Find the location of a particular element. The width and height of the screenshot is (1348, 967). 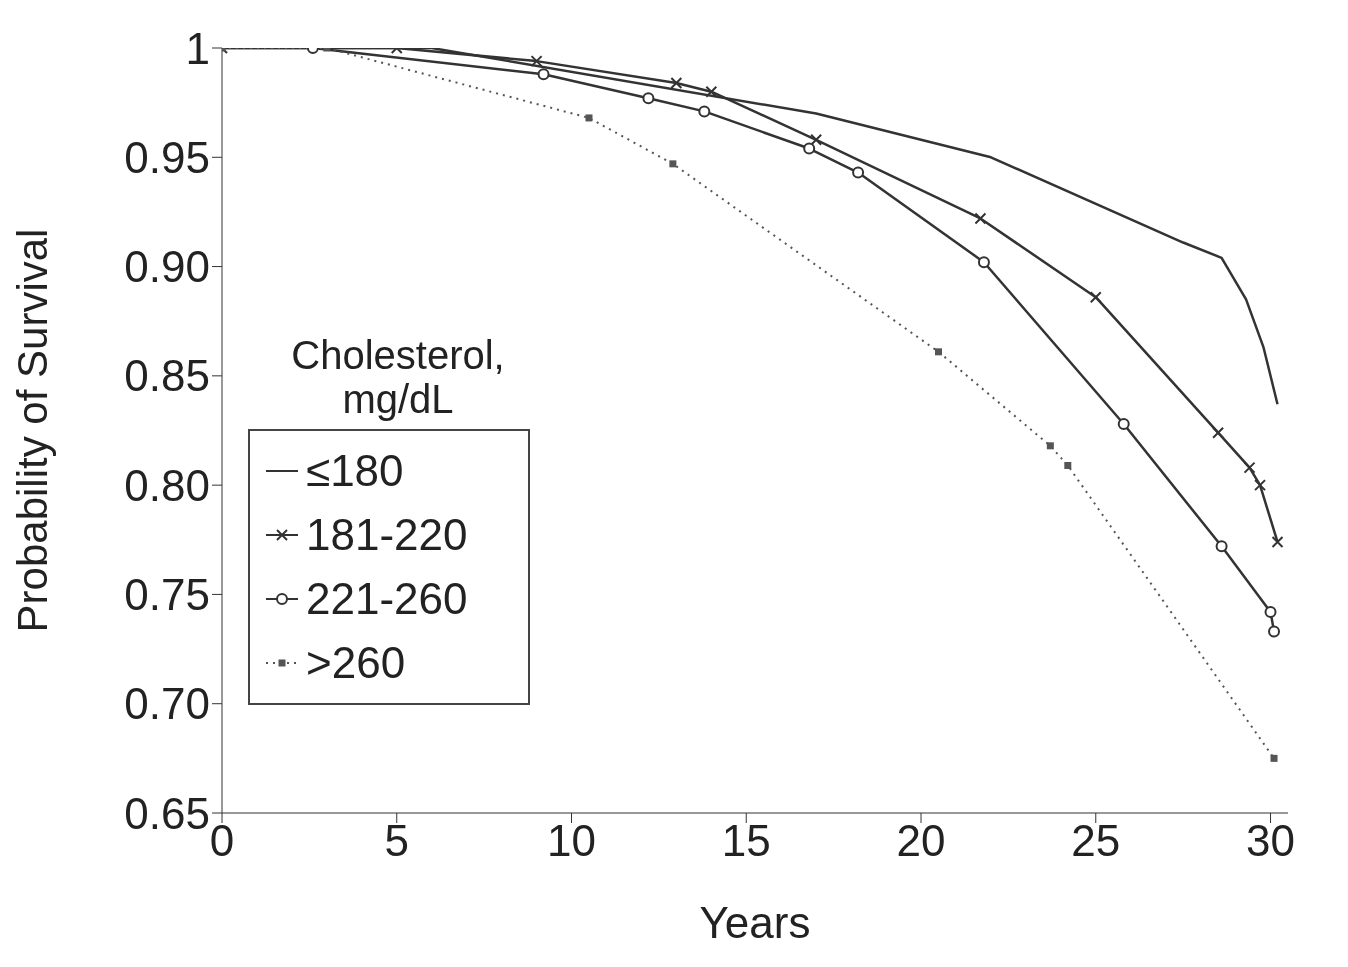

y-axis-title: Probability of Survival is located at coordinates (32, 430).